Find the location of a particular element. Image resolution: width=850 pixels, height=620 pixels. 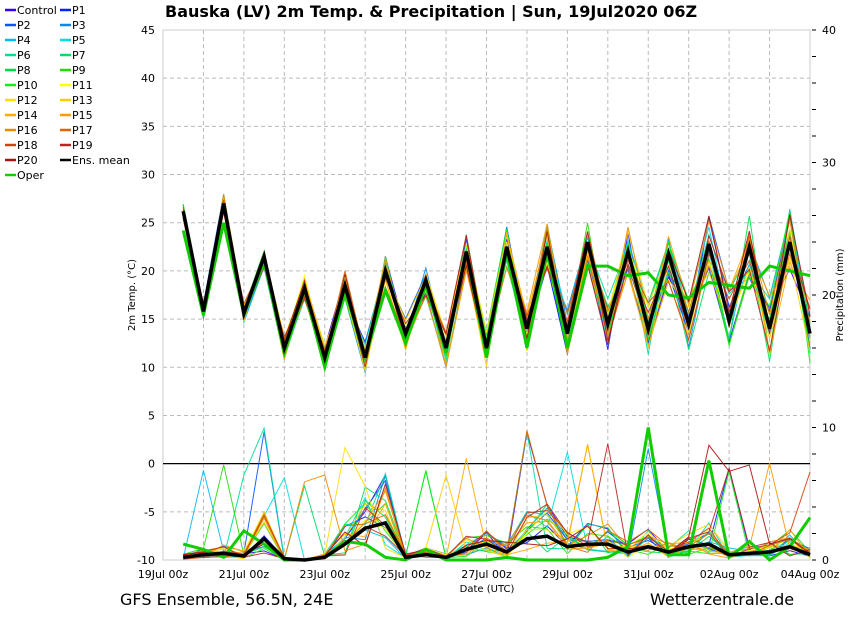

legend-item: P12 is located at coordinates (21, 100).